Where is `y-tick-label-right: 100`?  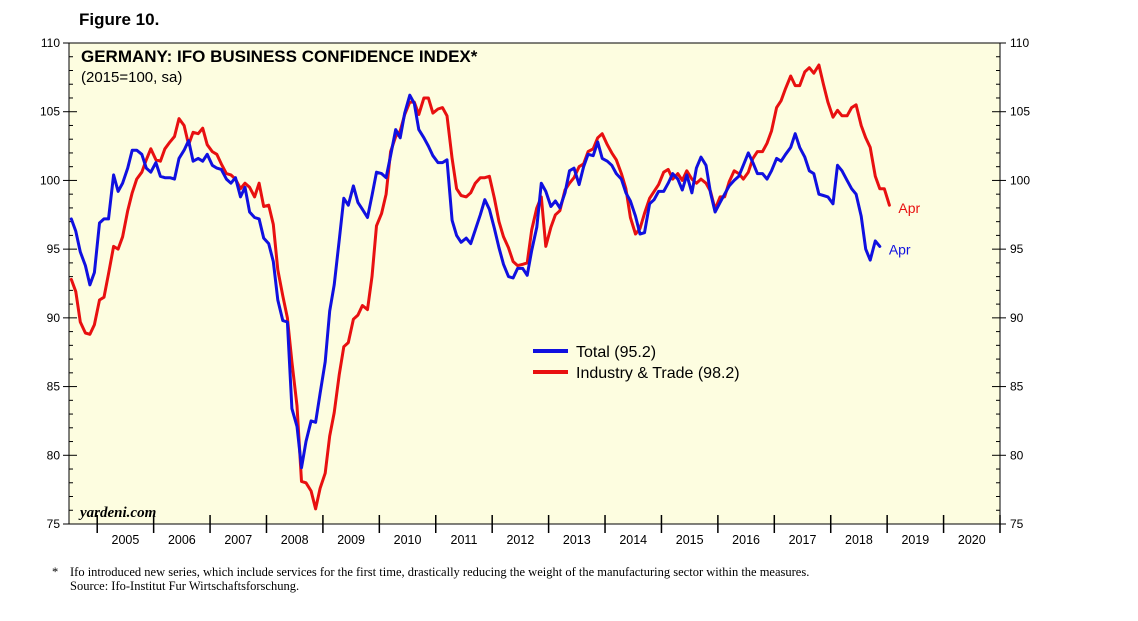 y-tick-label-right: 100 is located at coordinates (1020, 180).